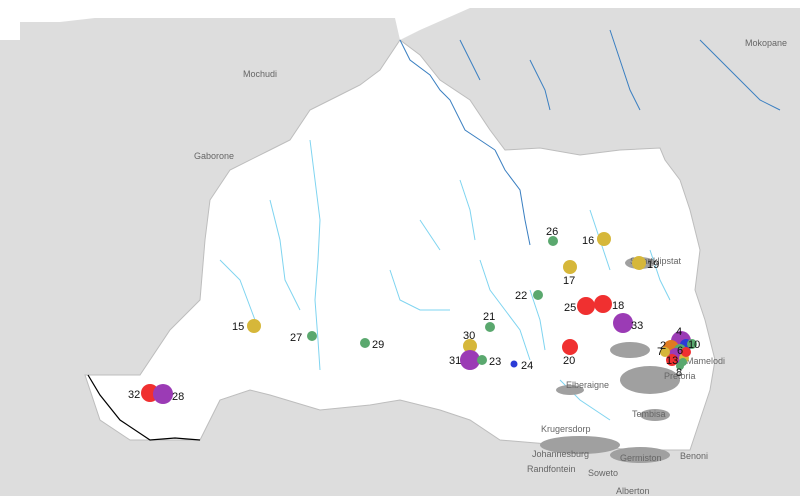  Describe the element at coordinates (134, 395) in the screenshot. I see `marker-32-label: 32` at that location.